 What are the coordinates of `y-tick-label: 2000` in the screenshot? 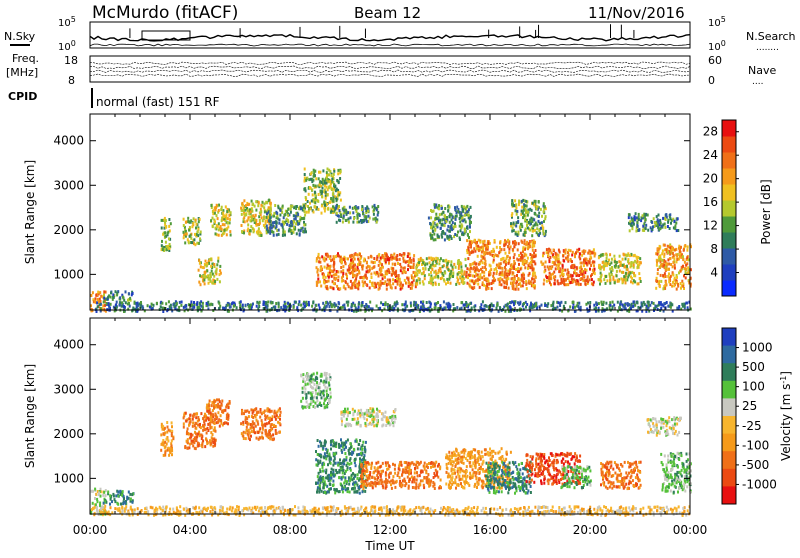 It's located at (68, 230).